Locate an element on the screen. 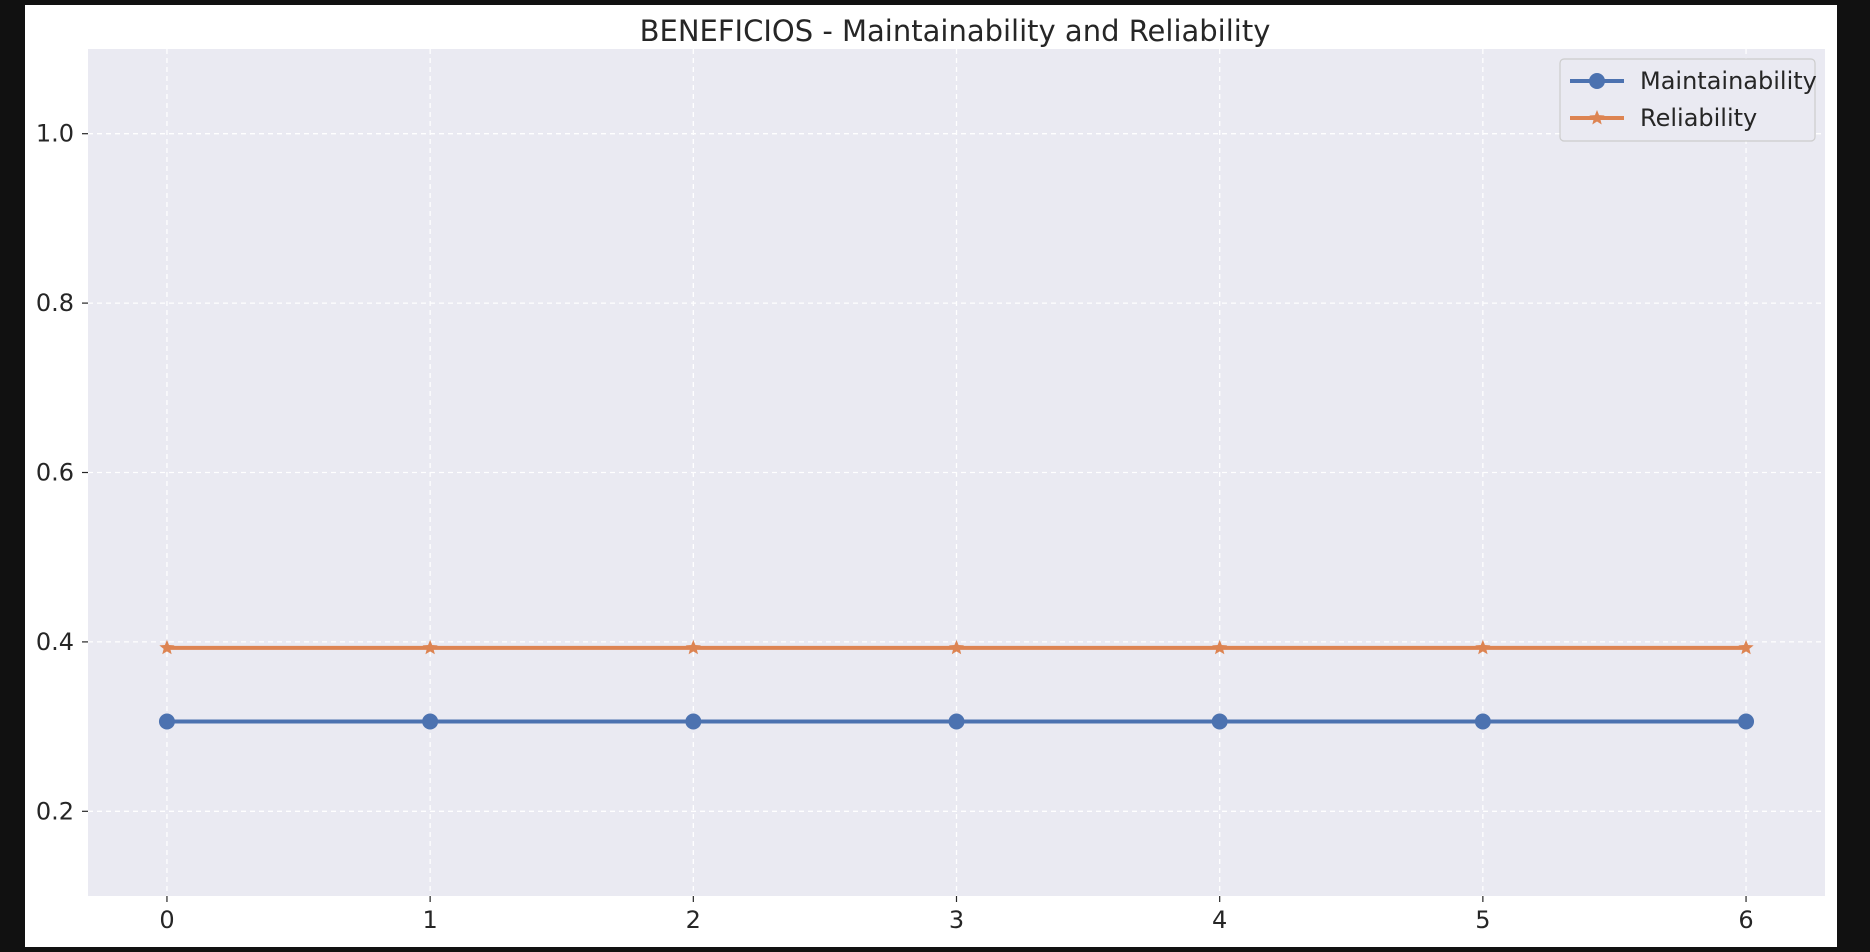  x-tick-label: 4 is located at coordinates (1219, 920).